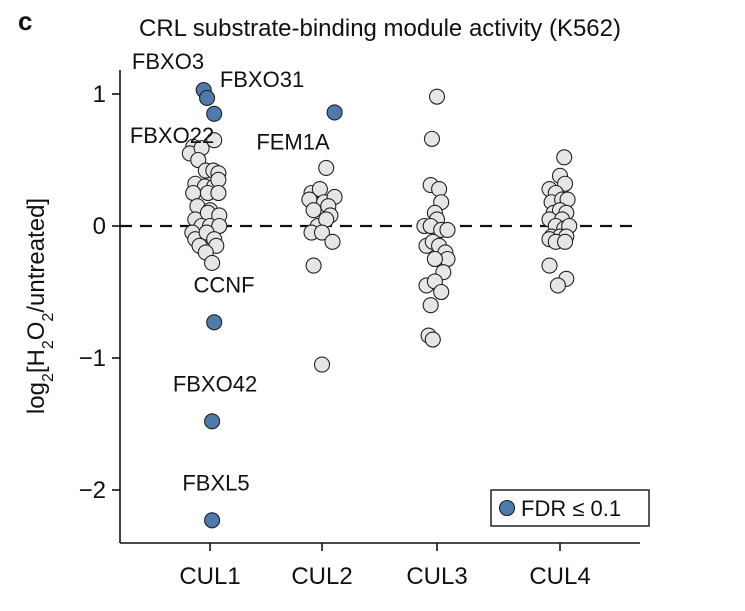  What do you see at coordinates (507, 508) in the screenshot?
I see `legend-marker` at bounding box center [507, 508].